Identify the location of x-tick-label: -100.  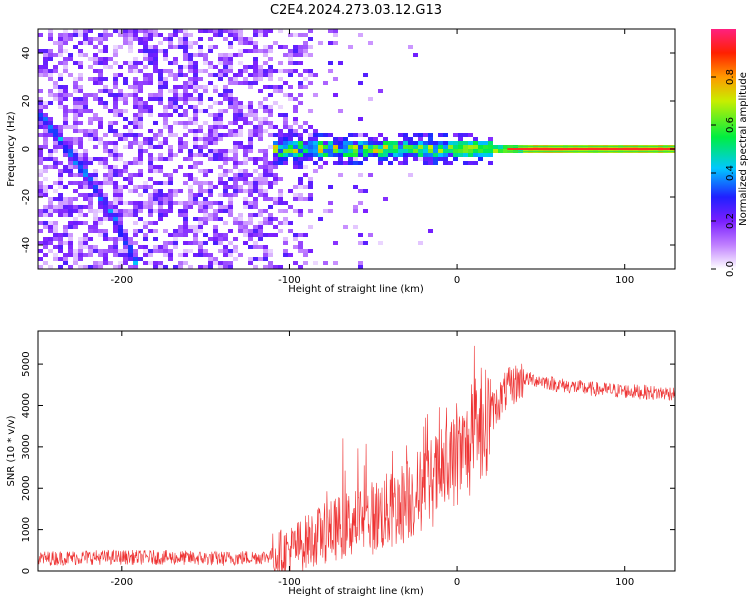
(289, 582).